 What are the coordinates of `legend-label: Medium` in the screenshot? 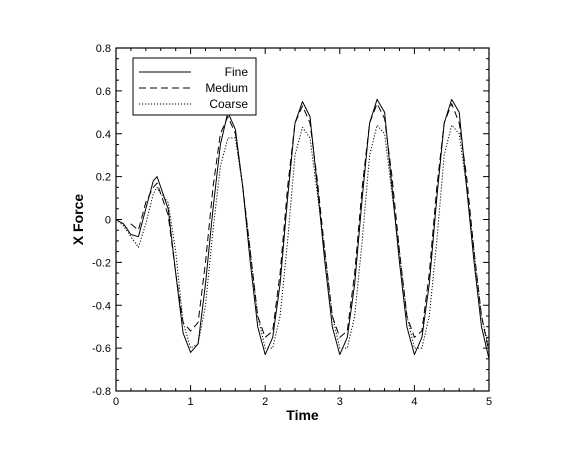 It's located at (226, 88).